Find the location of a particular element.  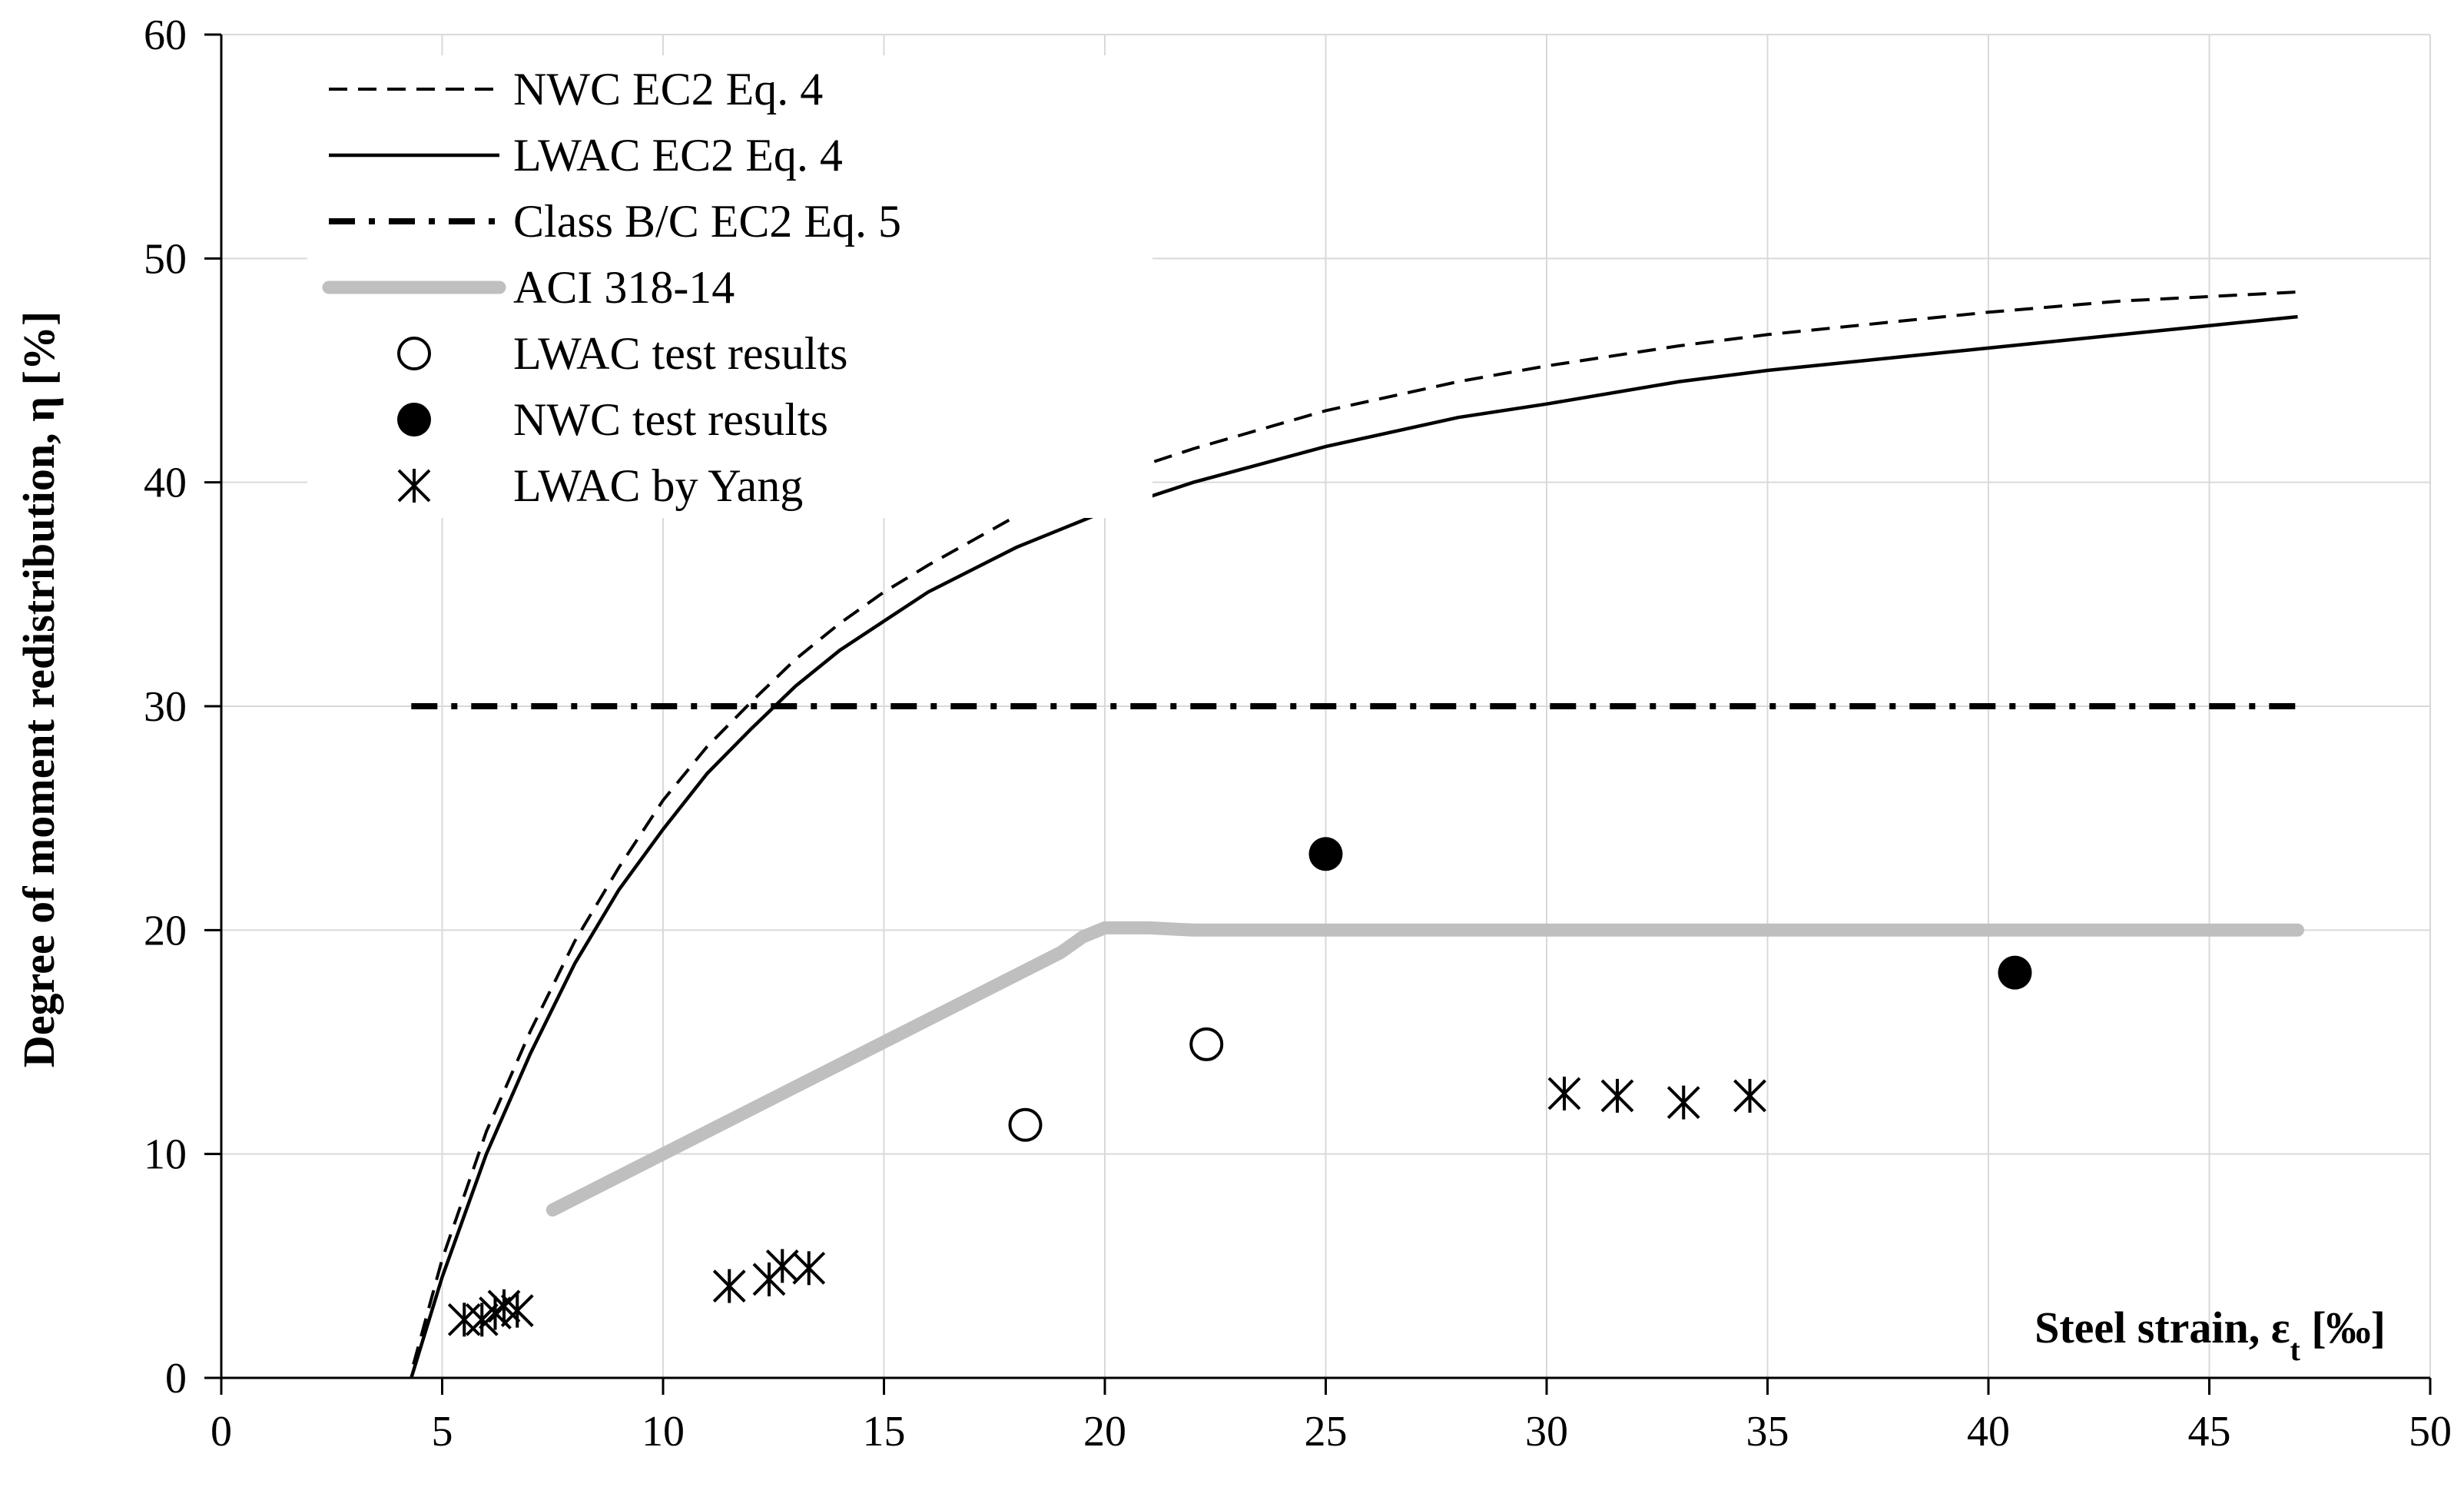

y-tick-label: 50 is located at coordinates (165, 259).